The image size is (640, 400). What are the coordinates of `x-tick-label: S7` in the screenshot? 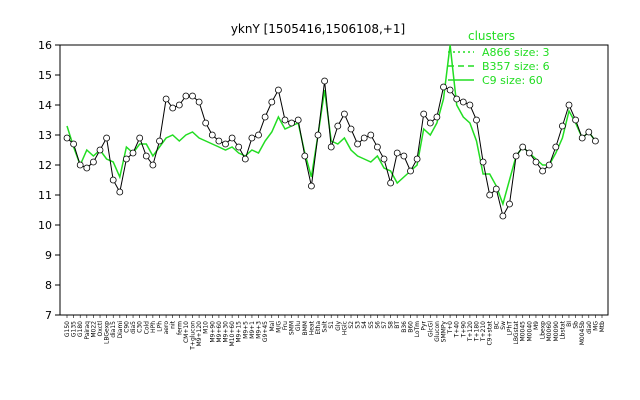 It's located at (384, 325).